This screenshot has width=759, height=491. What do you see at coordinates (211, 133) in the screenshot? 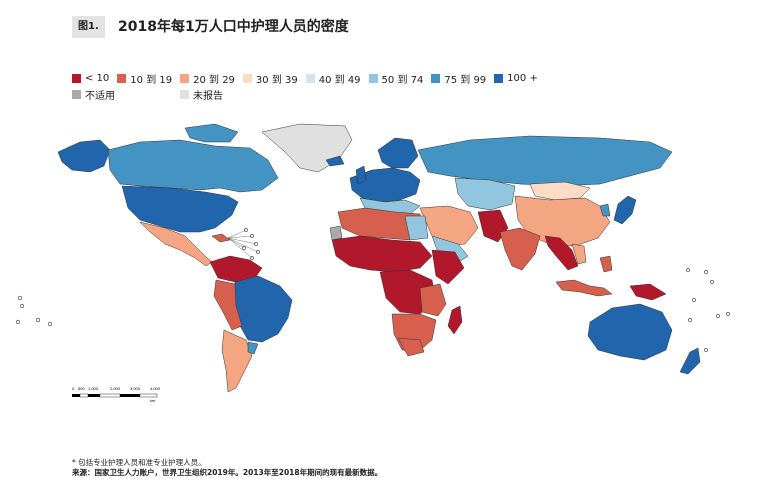
I see `region-arctic-islands` at bounding box center [211, 133].